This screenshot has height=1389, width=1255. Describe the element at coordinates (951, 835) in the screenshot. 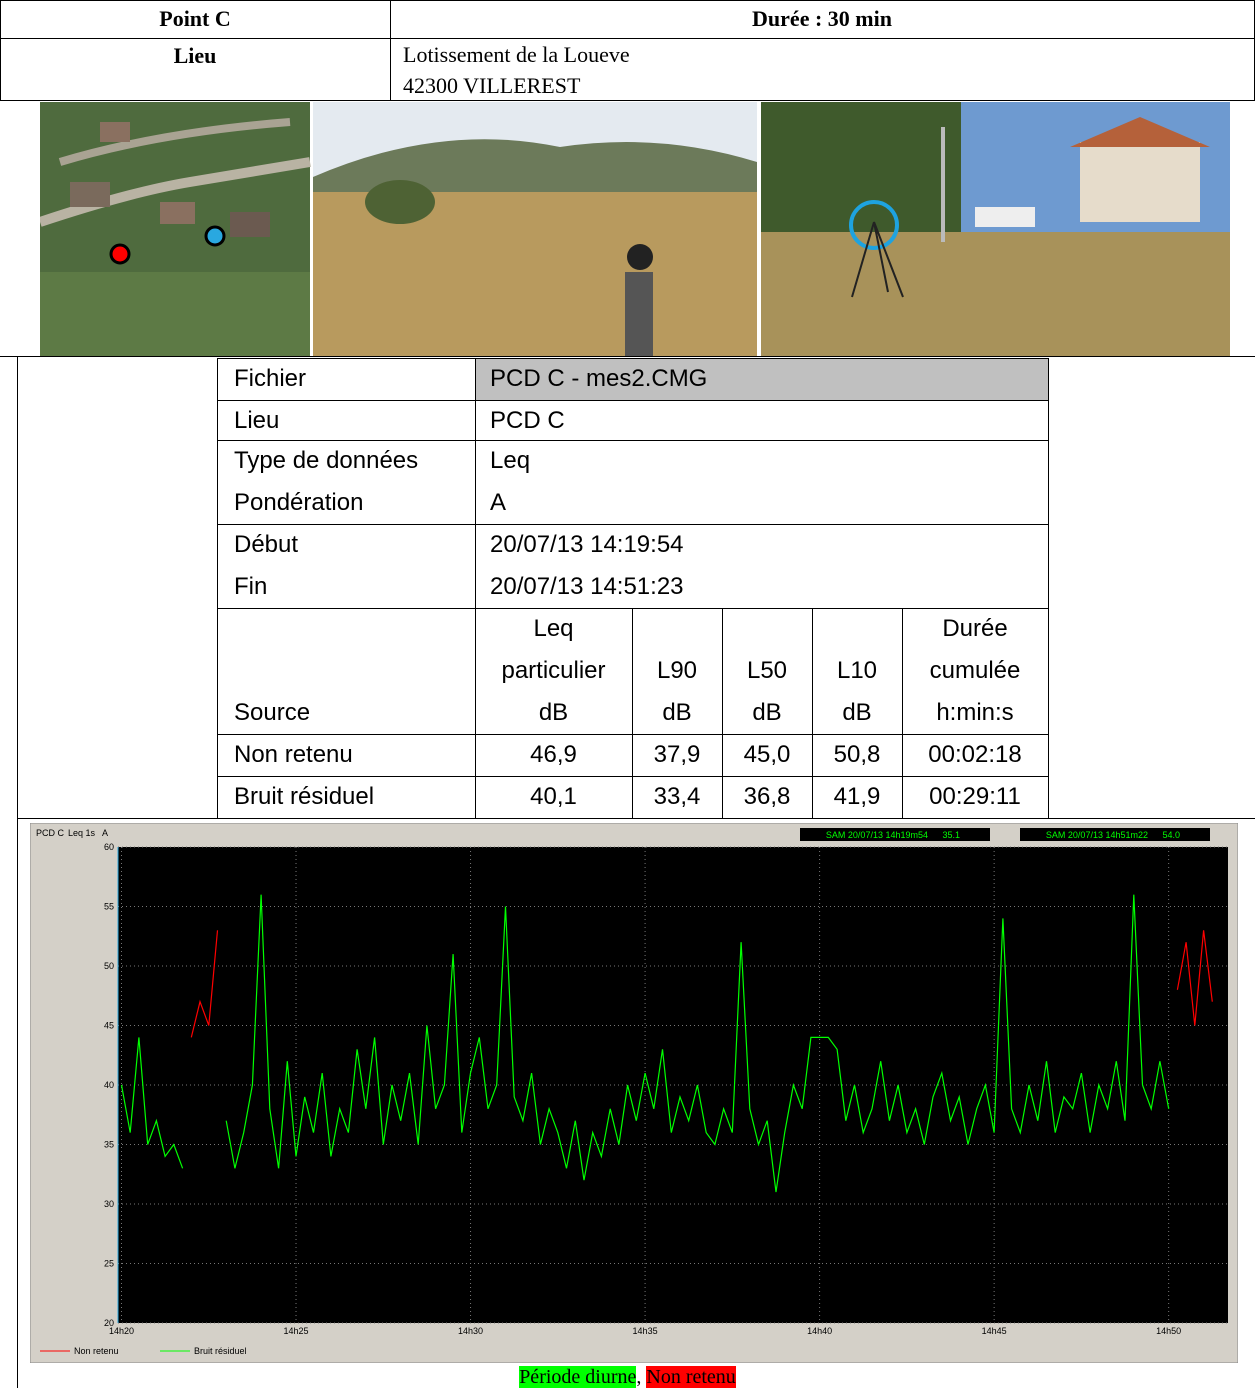

I see `cursor-value: 35.1` at that location.